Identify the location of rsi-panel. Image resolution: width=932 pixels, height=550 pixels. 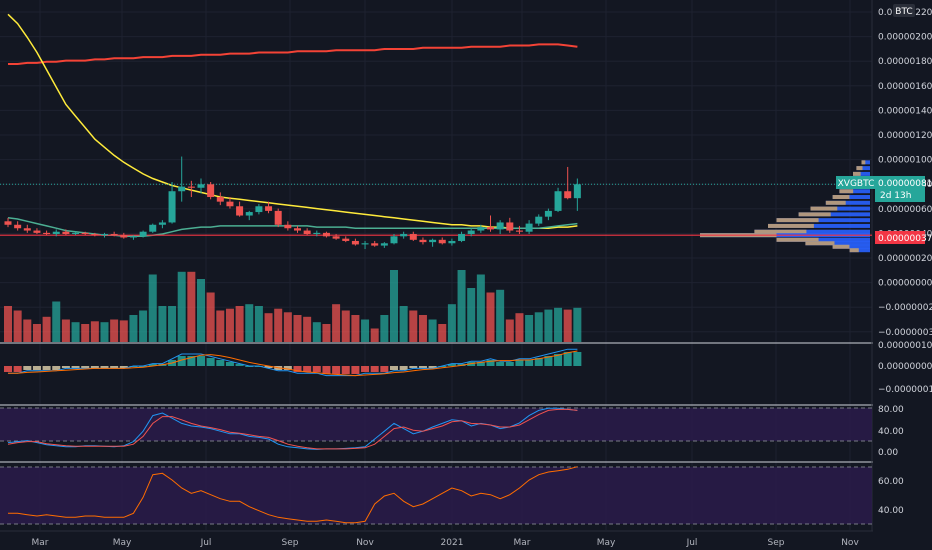
(293, 495).